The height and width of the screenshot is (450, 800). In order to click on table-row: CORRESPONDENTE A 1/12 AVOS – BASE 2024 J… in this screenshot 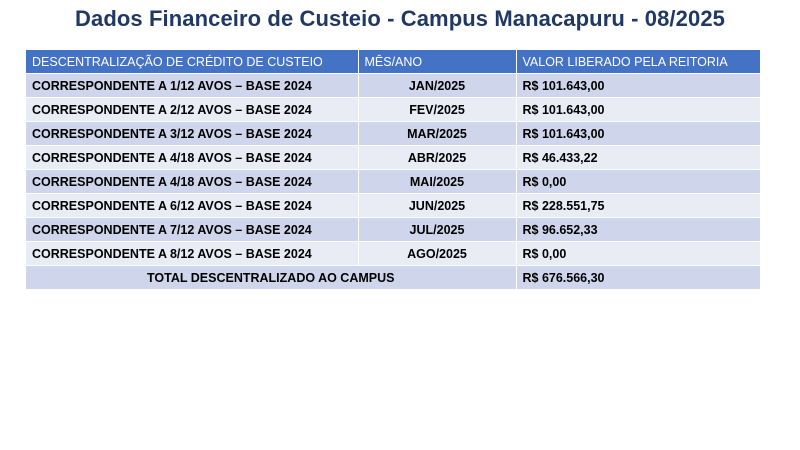, I will do `click(393, 85)`.